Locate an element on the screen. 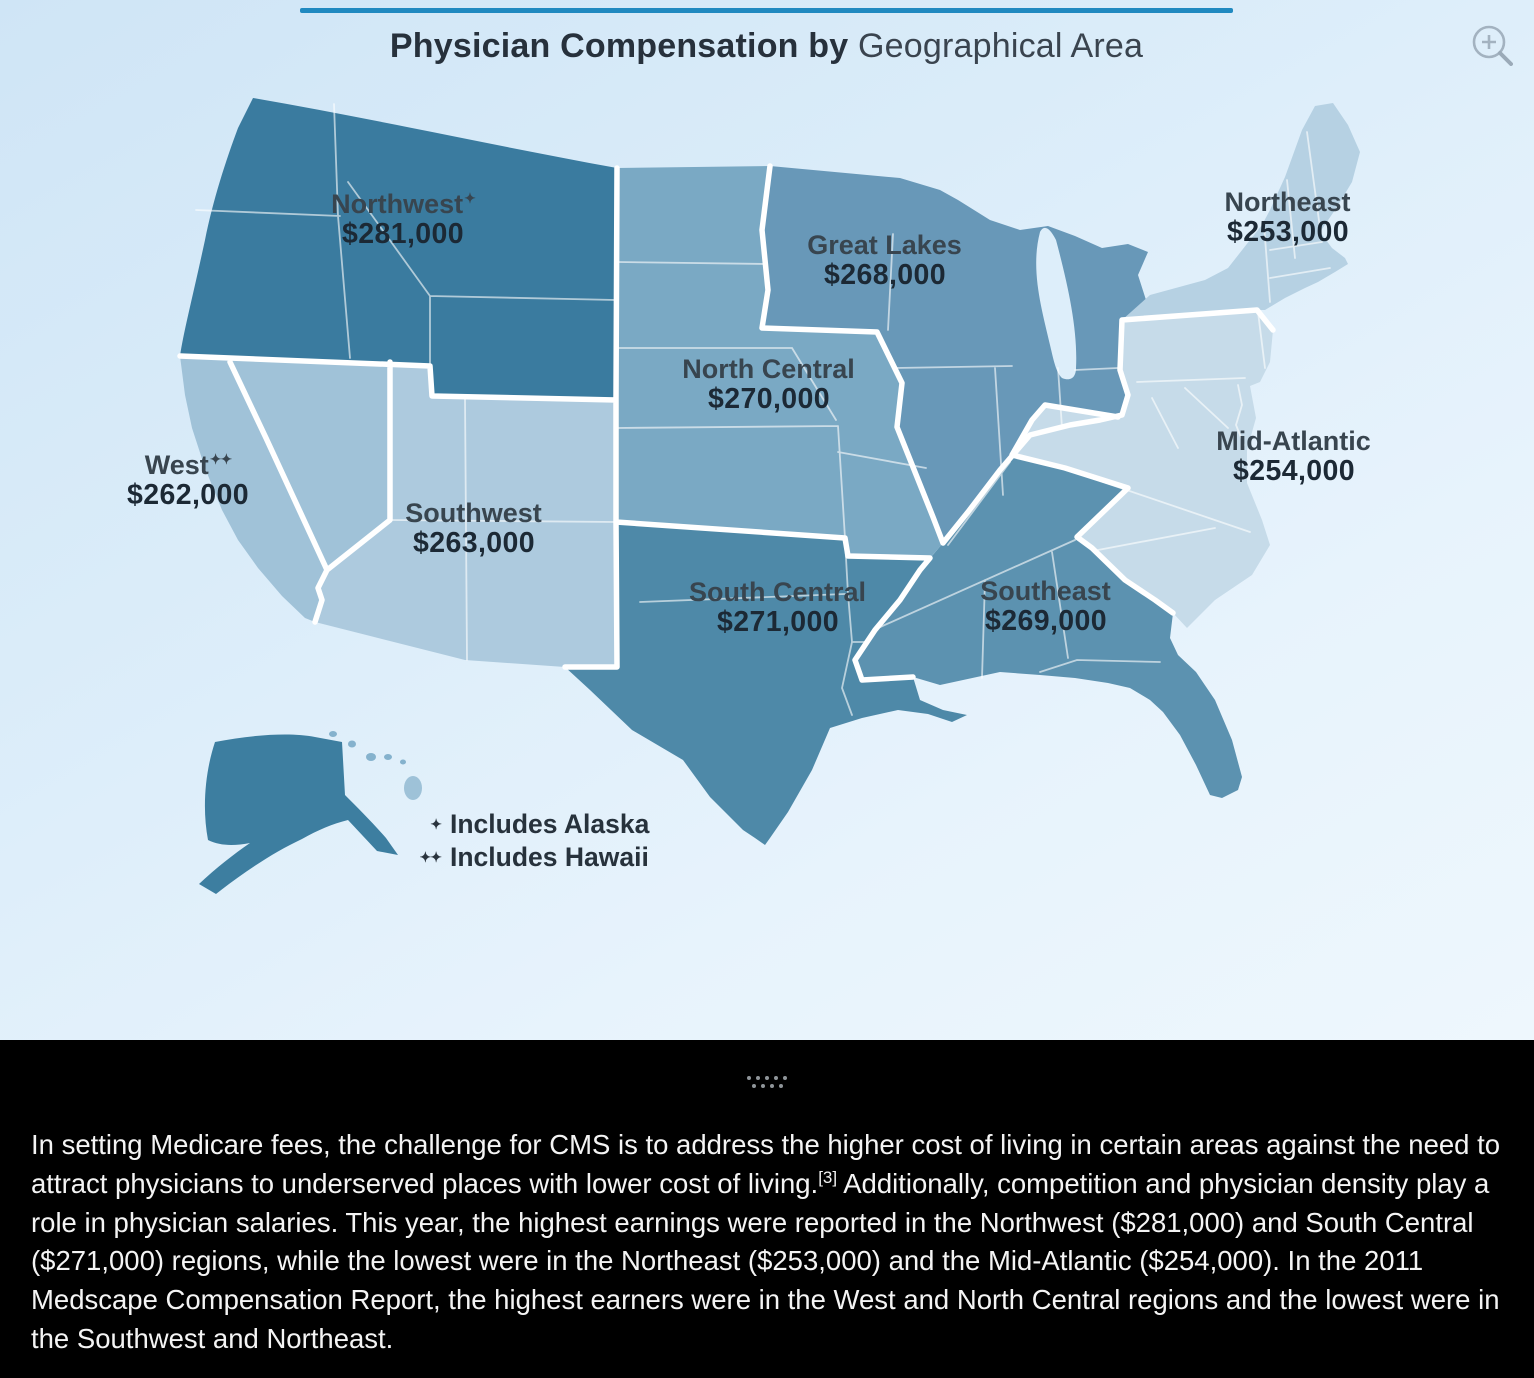 Image resolution: width=1534 pixels, height=1378 pixels. map-legend: ✦ Includes Alaska ✦✦ Includes Hawaii is located at coordinates (524, 841).